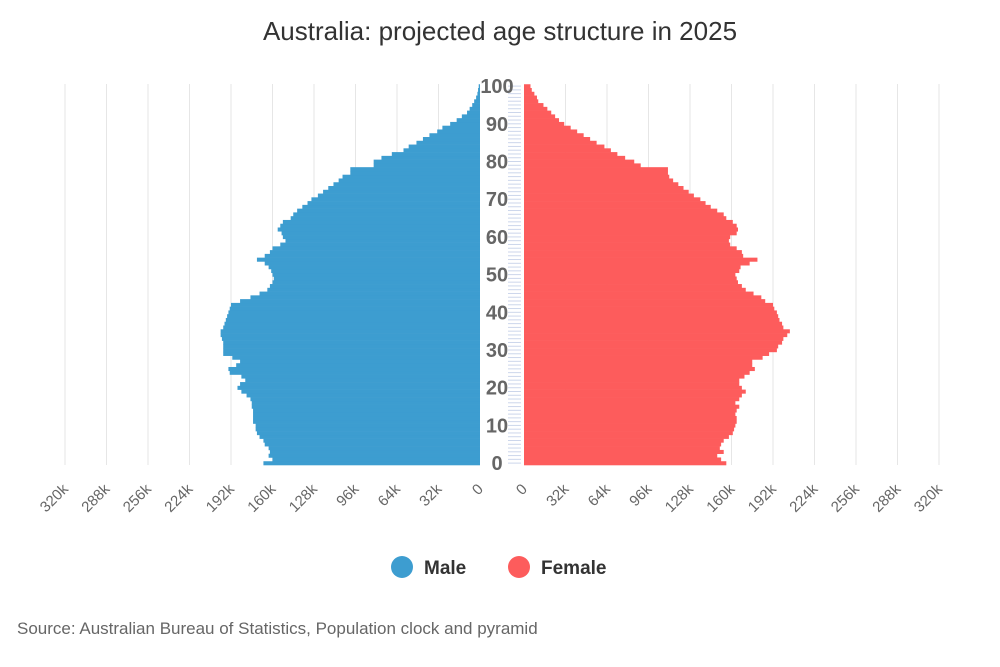 The height and width of the screenshot is (667, 1000). Describe the element at coordinates (428, 567) in the screenshot. I see `legend-item-male: Male` at that location.